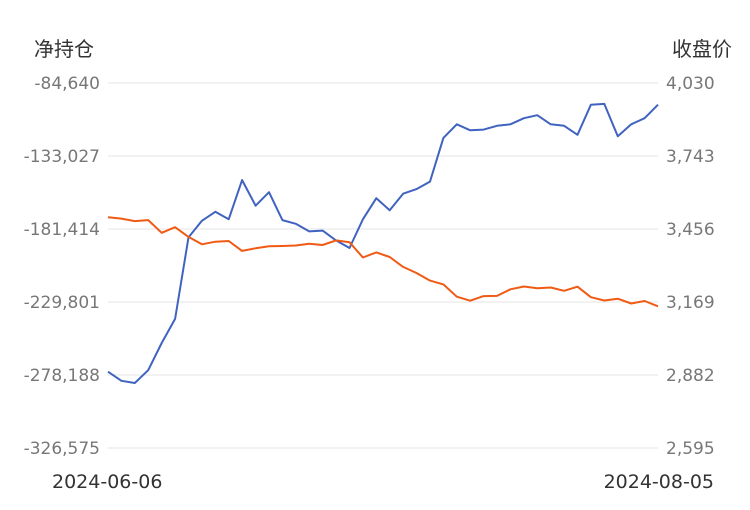  What do you see at coordinates (690, 157) in the screenshot?
I see `right-tick-label: 3,743` at bounding box center [690, 157].